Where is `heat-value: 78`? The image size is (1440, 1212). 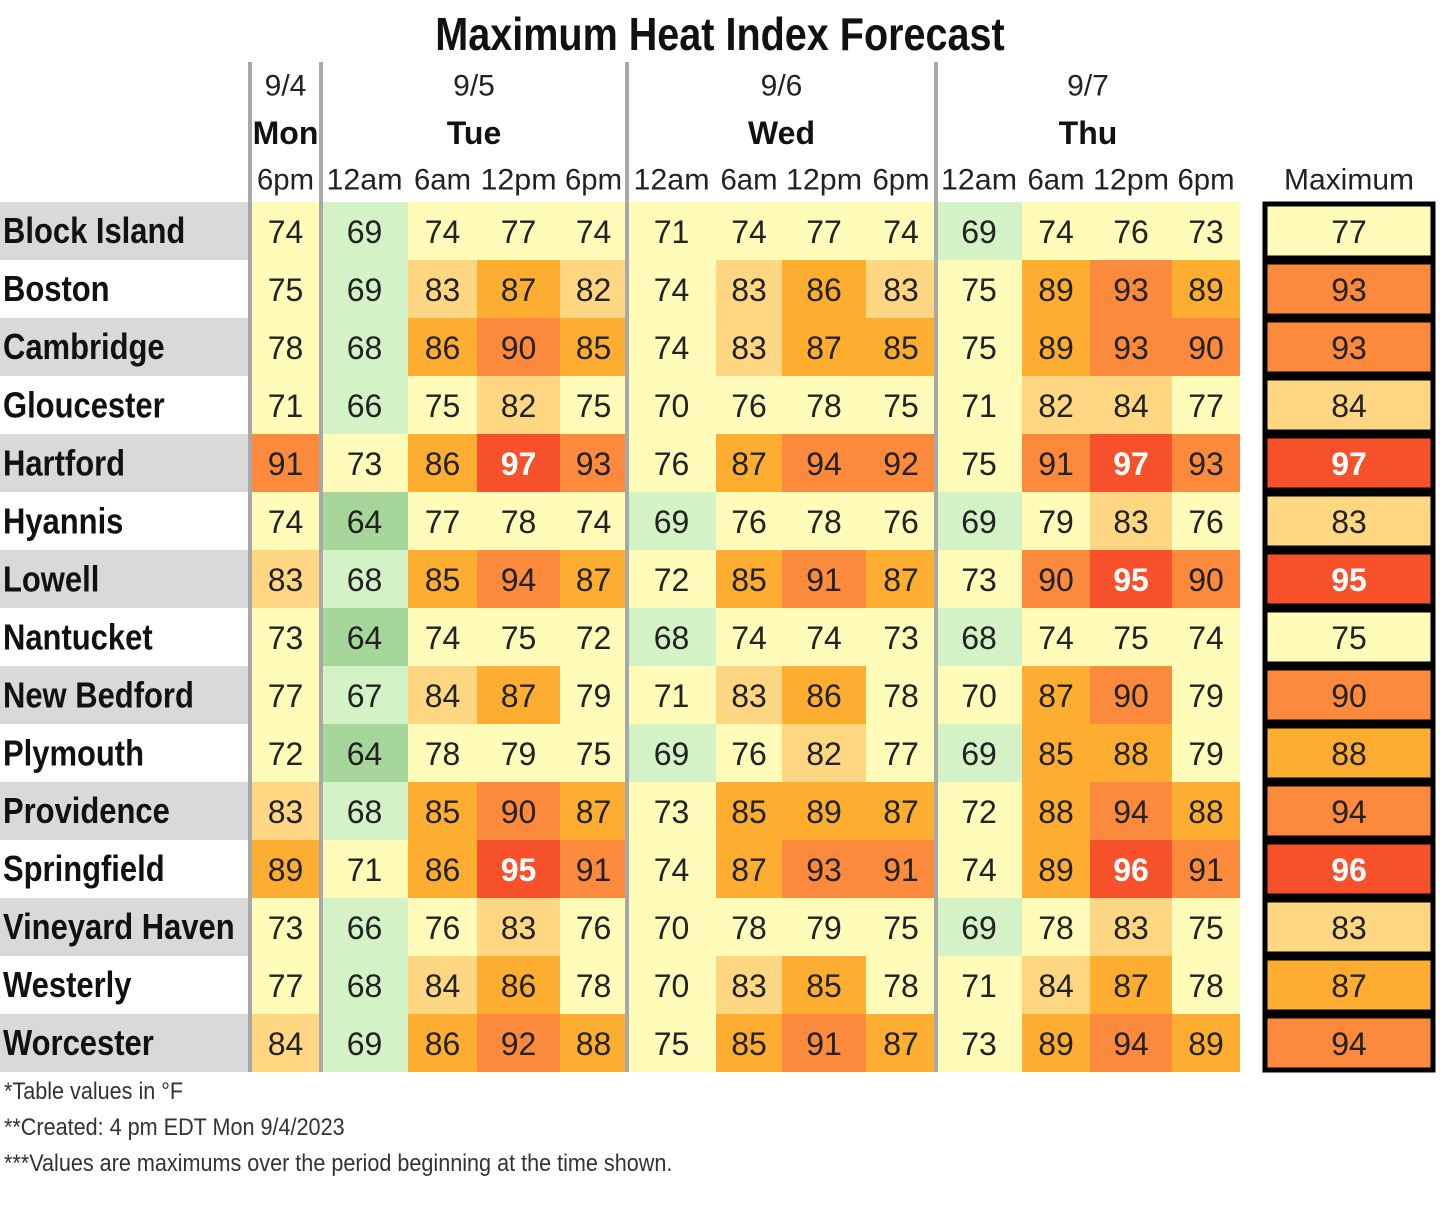
heat-value: 78 is located at coordinates (286, 348).